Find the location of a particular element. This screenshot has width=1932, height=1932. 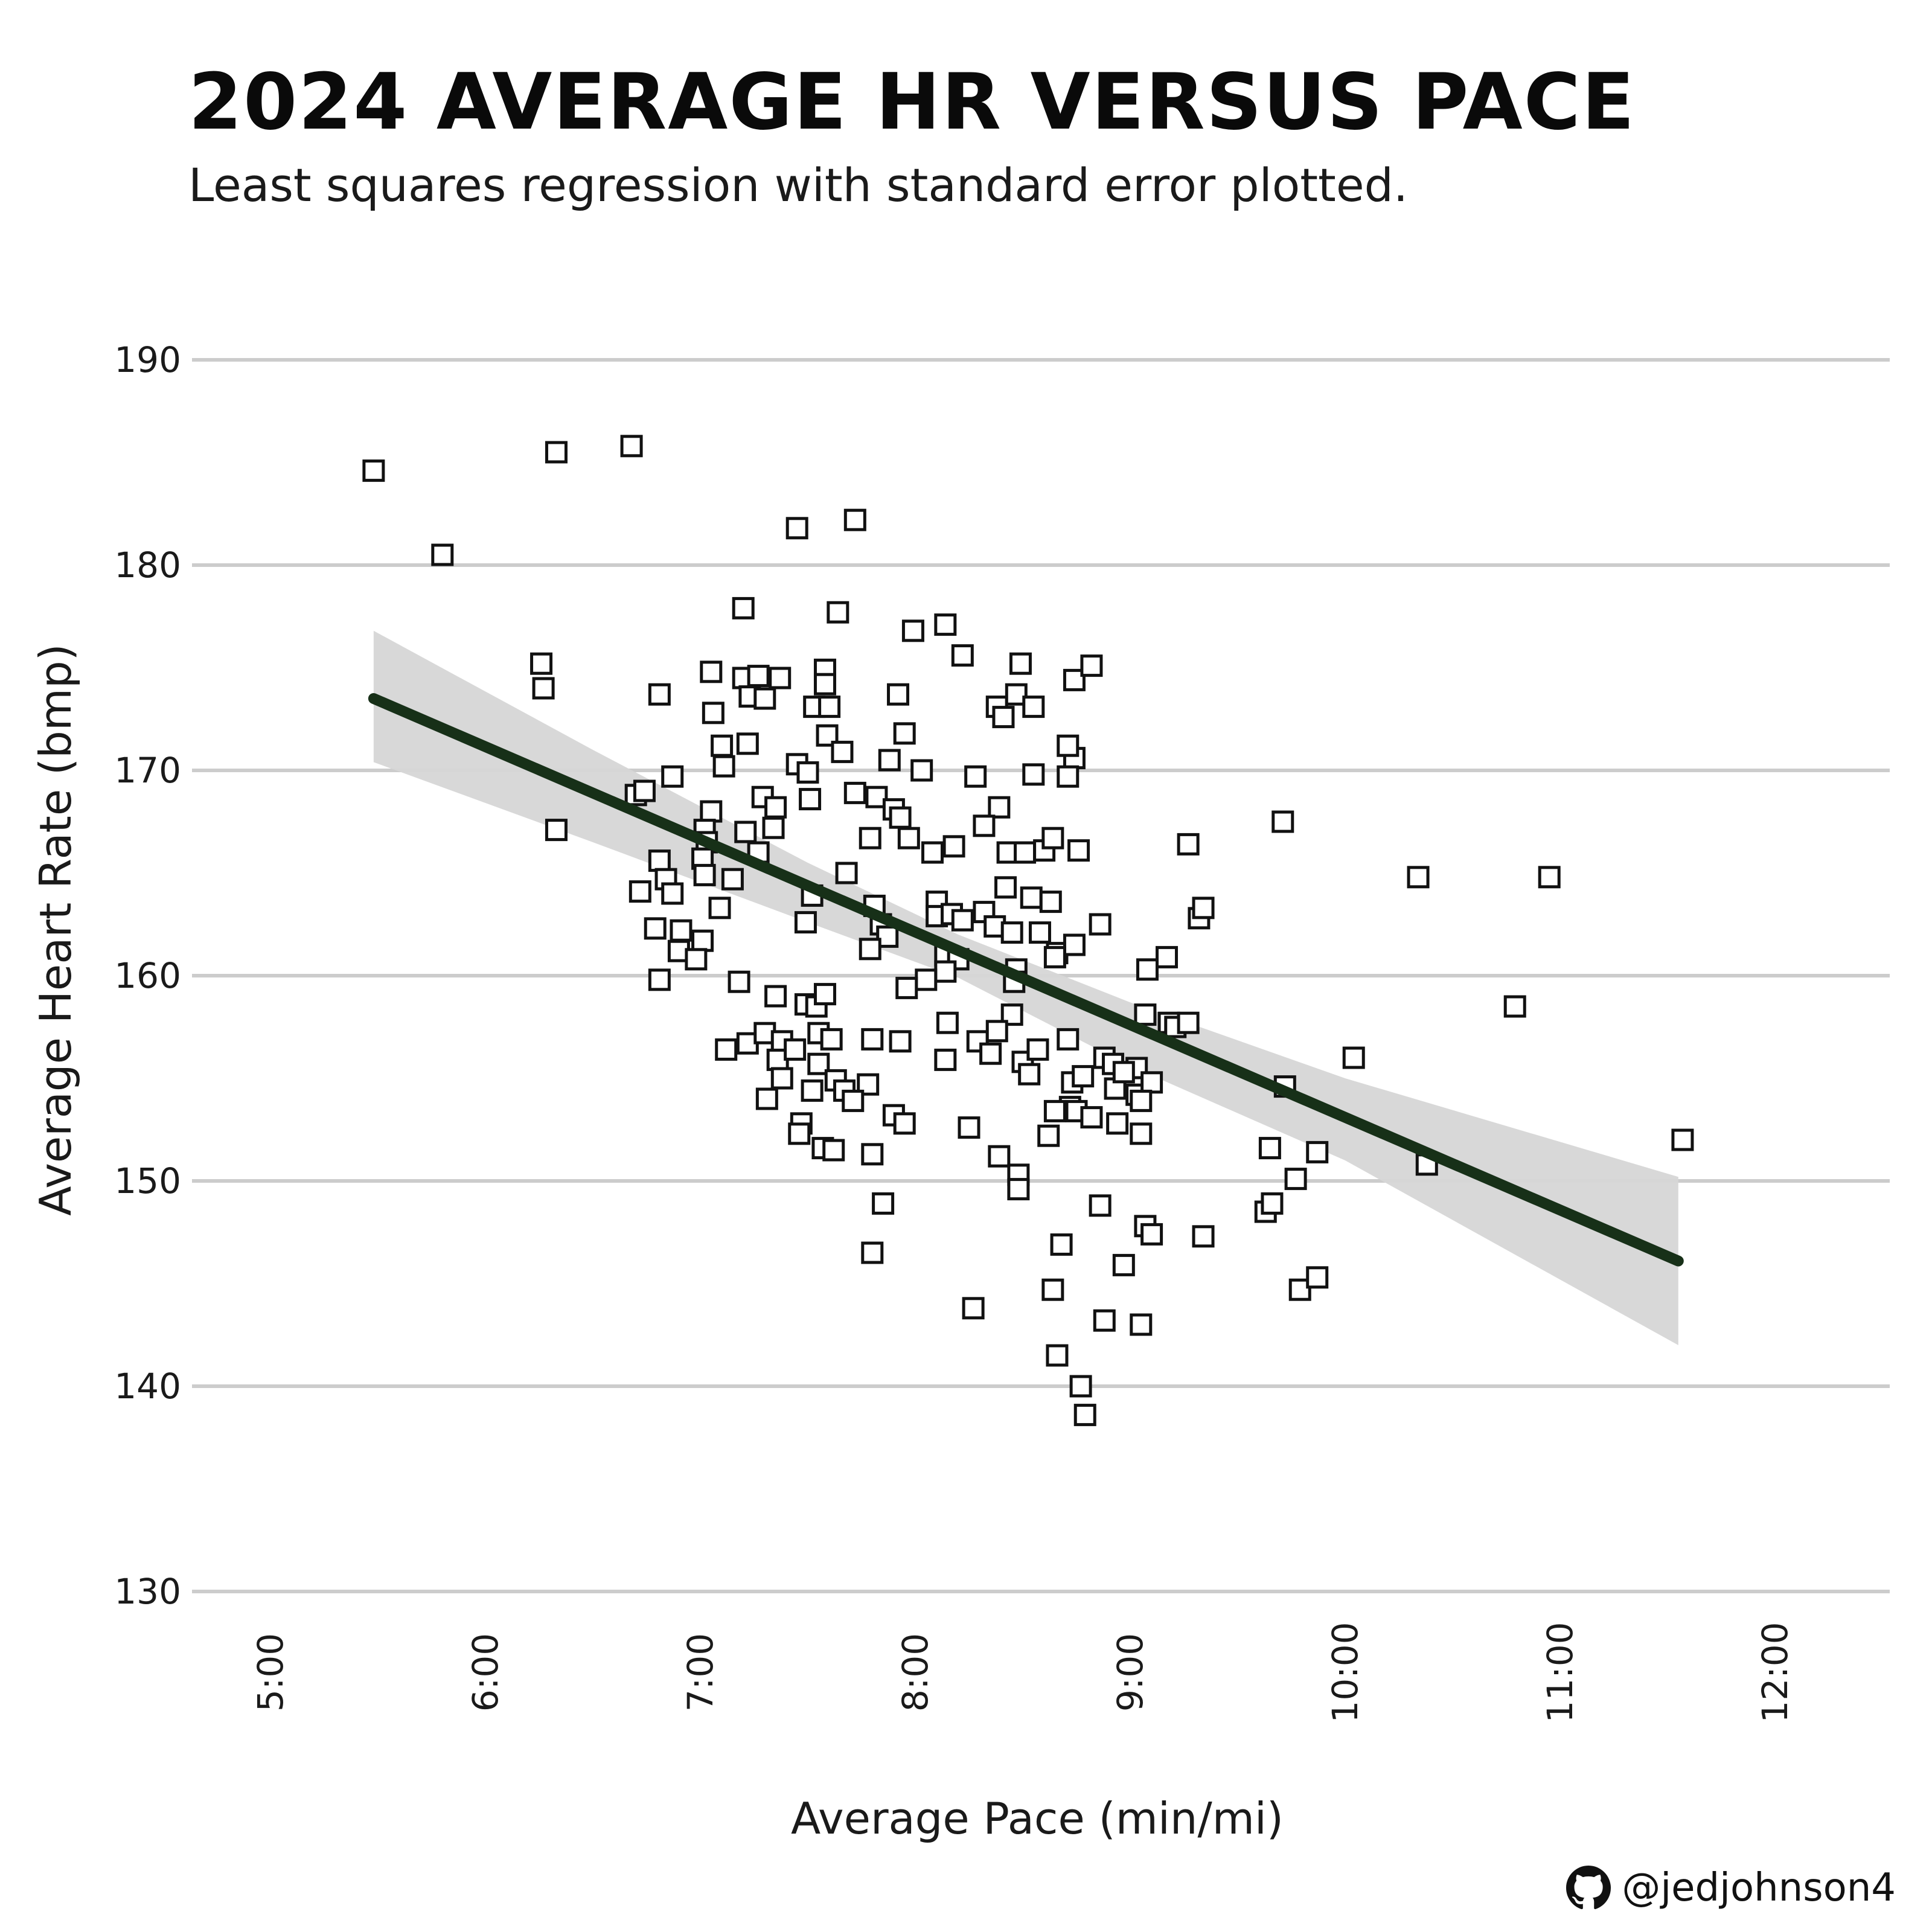

x-tick-label-12: 12:00 is located at coordinates (1775, 1672).